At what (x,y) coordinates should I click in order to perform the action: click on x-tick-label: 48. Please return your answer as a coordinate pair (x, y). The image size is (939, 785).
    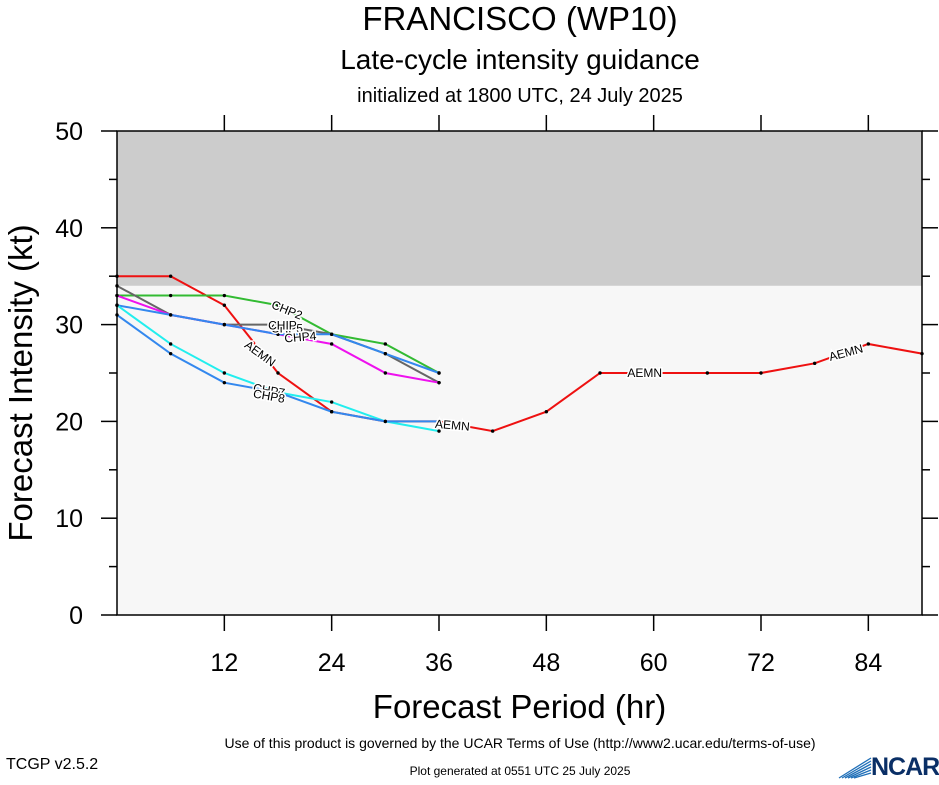
    Looking at the image, I should click on (546, 663).